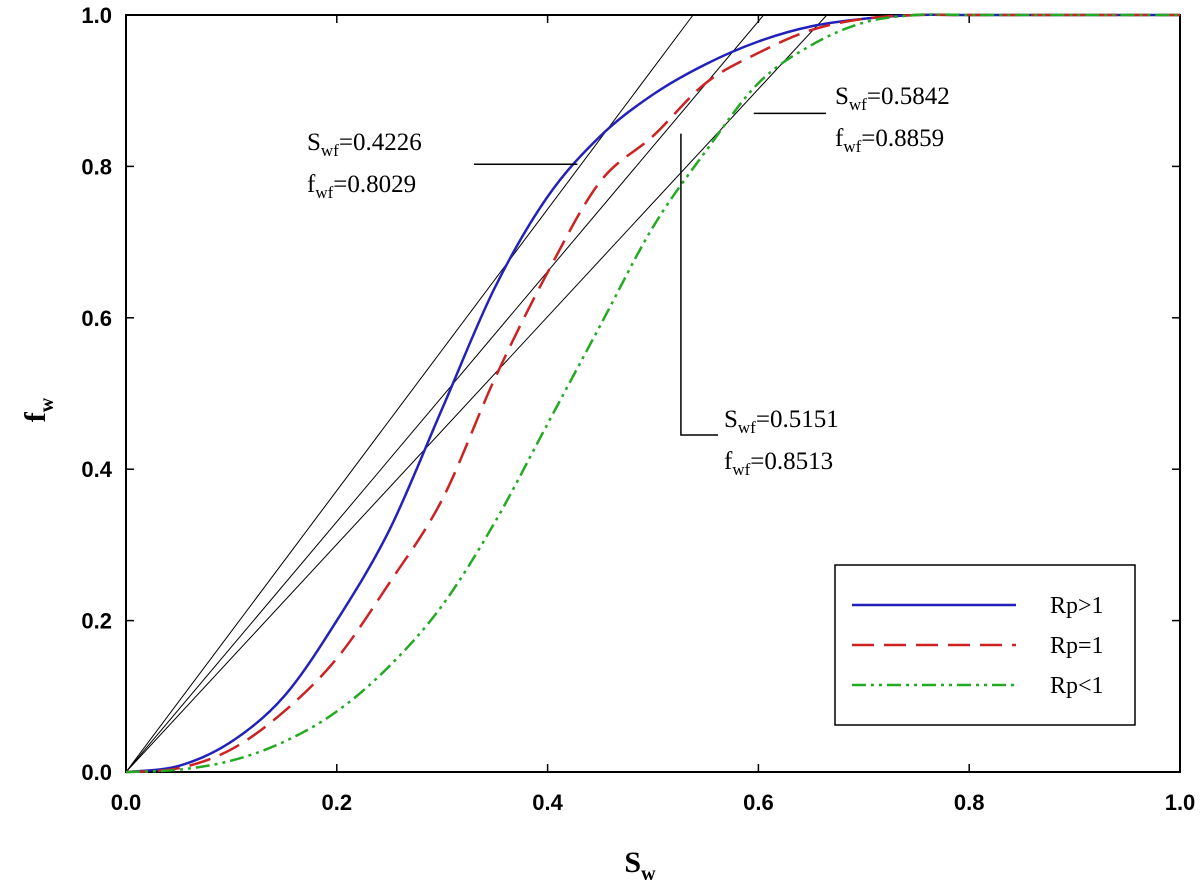  I want to click on legend-label-rp-lt-1: Rp<1, so click(1077, 686).